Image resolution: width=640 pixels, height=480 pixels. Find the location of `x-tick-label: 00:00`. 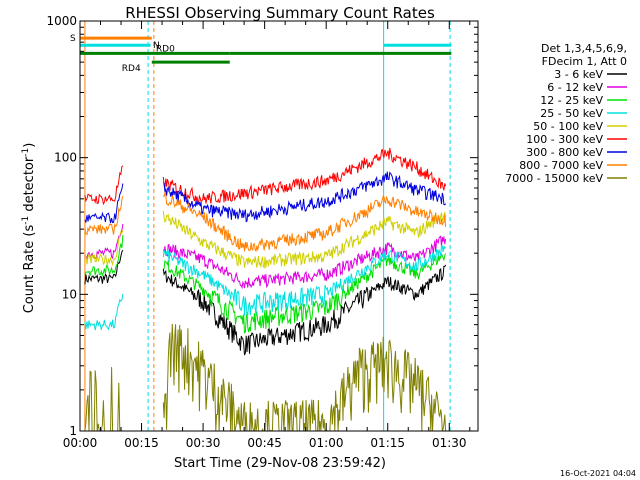

x-tick-label: 00:00 is located at coordinates (80, 443).